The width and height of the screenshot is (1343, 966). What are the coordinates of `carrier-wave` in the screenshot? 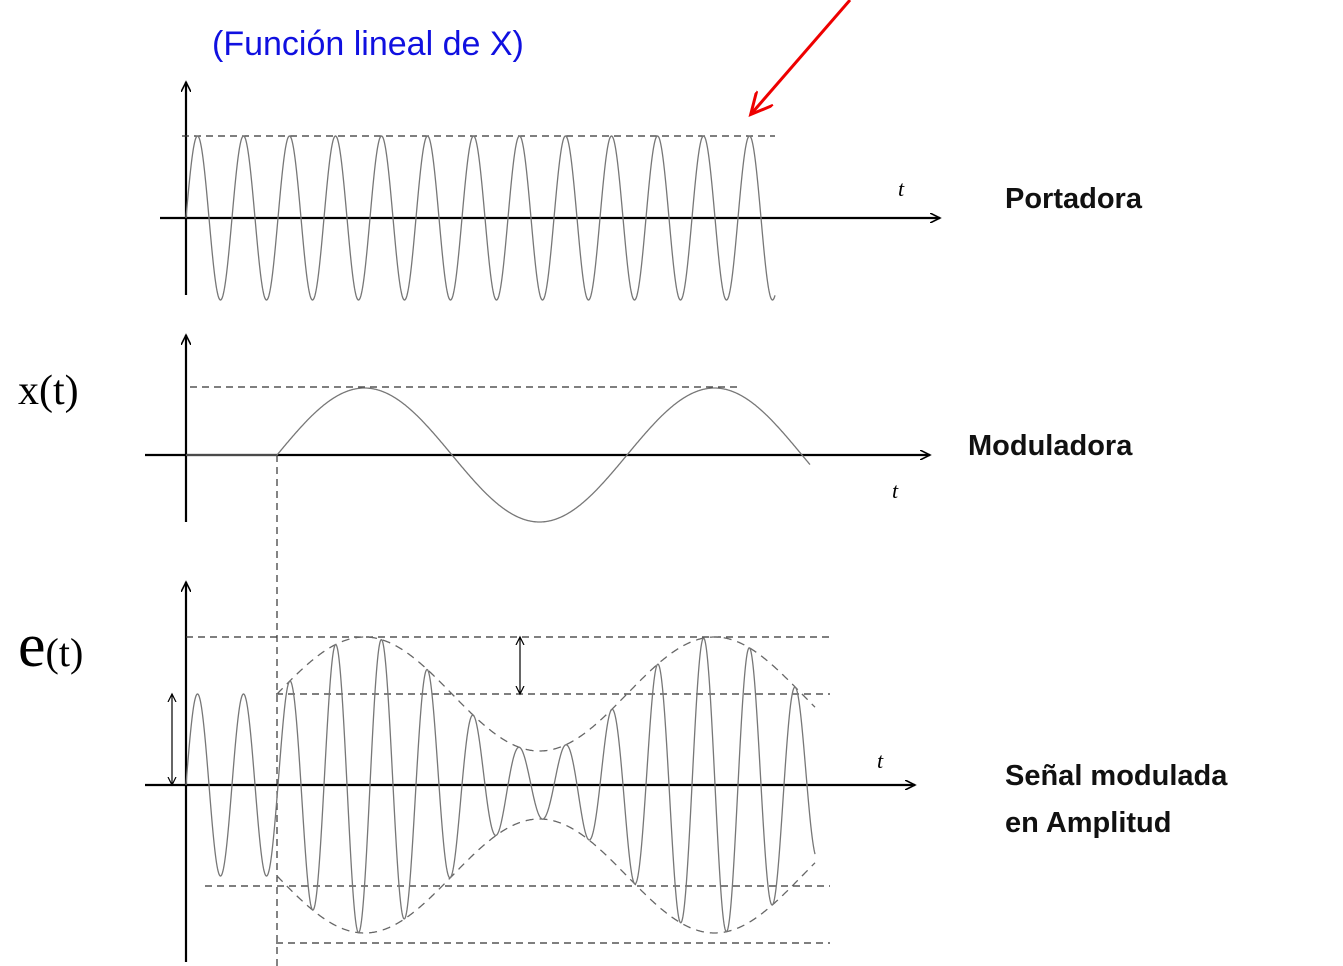 It's located at (480, 218).